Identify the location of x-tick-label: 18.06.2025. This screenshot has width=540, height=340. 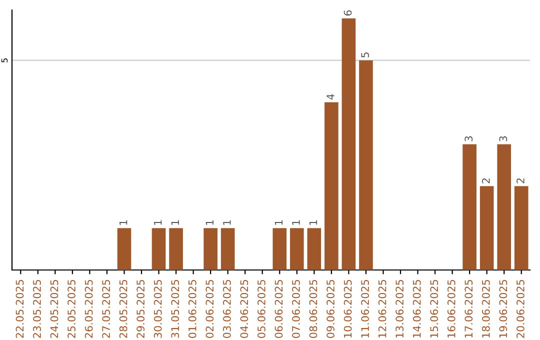
(486, 309).